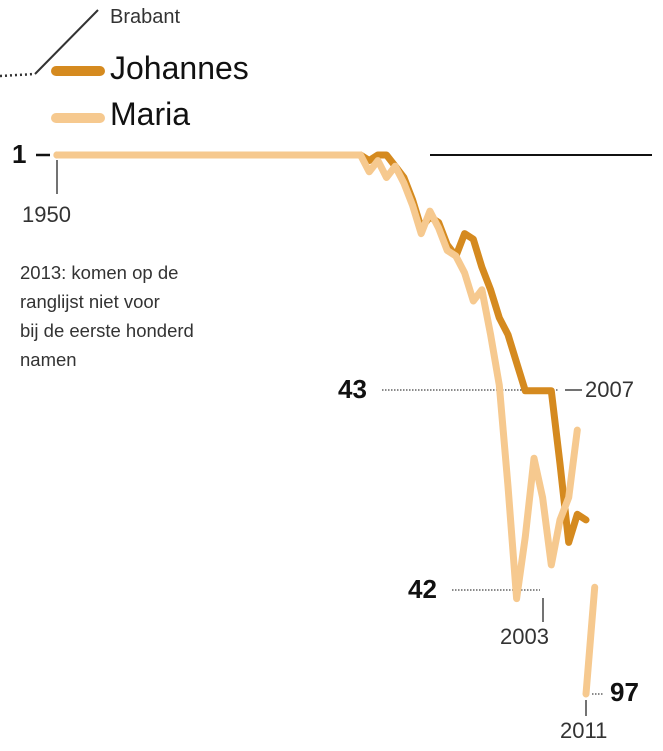 This screenshot has width=663, height=751. What do you see at coordinates (524, 636) in the screenshot?
I see `maria-year-label: 2003` at bounding box center [524, 636].